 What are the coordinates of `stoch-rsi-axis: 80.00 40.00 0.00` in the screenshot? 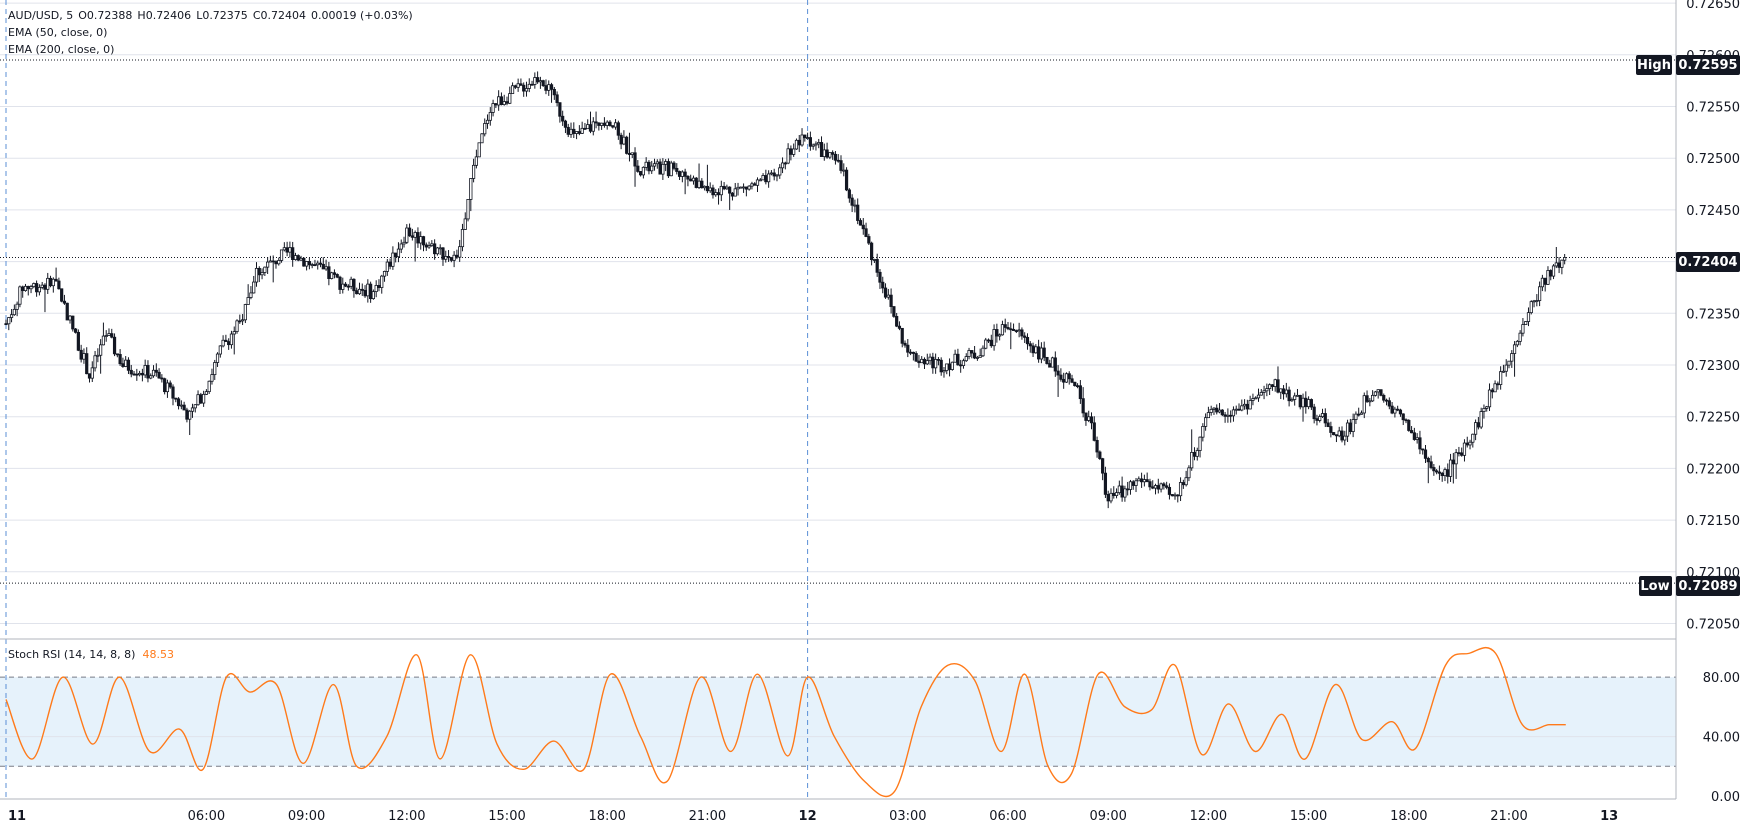 It's located at (1721, 738).